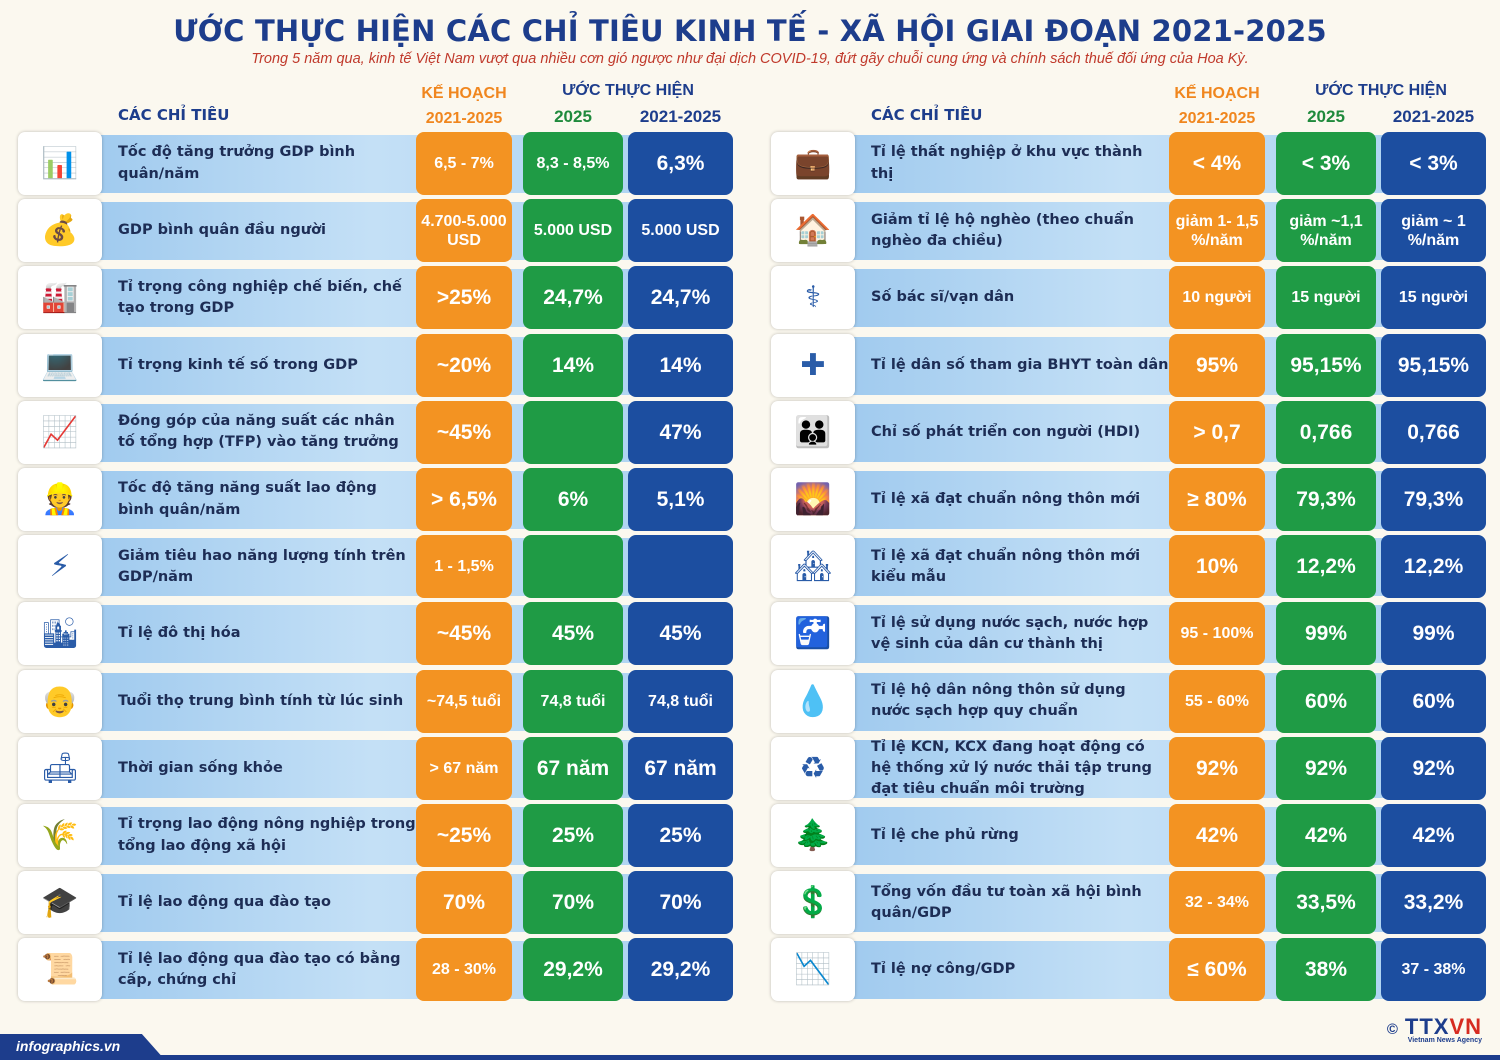  Describe the element at coordinates (238, 364) in the screenshot. I see `indicator-name: Tỉ trọng kinh tế số trong GDP` at that location.